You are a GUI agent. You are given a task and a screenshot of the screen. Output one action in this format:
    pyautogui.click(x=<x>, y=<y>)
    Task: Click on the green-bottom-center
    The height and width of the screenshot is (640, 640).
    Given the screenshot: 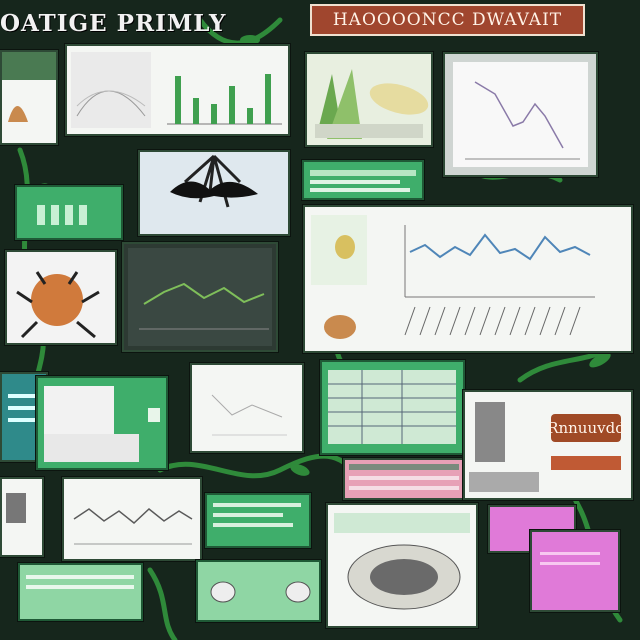 What is the action you would take?
    pyautogui.click(x=258, y=591)
    